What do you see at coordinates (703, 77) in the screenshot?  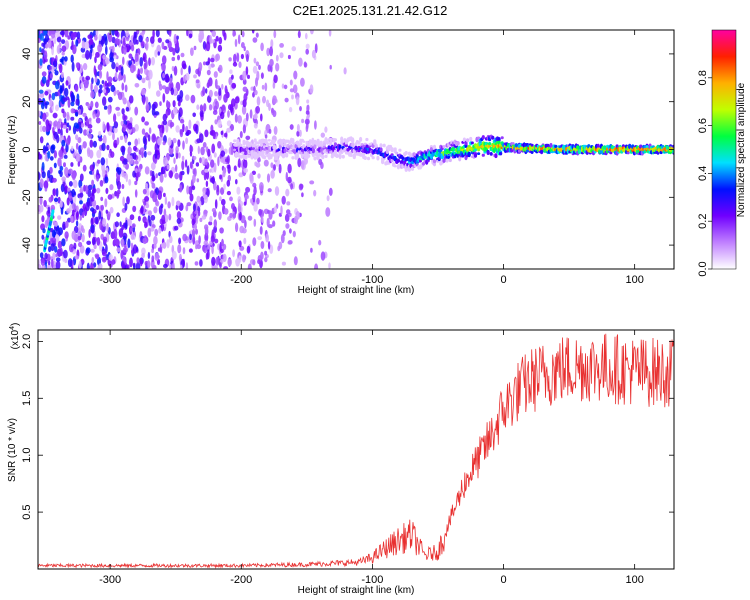 I see `colorbar-tick-label: 0.8` at bounding box center [703, 77].